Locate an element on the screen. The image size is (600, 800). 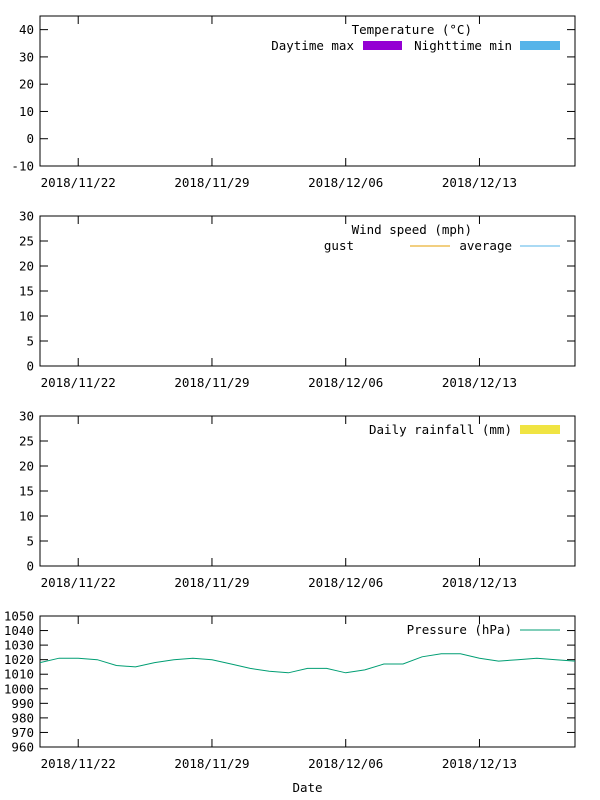
y-tick-label: 960 is located at coordinates (22, 747).